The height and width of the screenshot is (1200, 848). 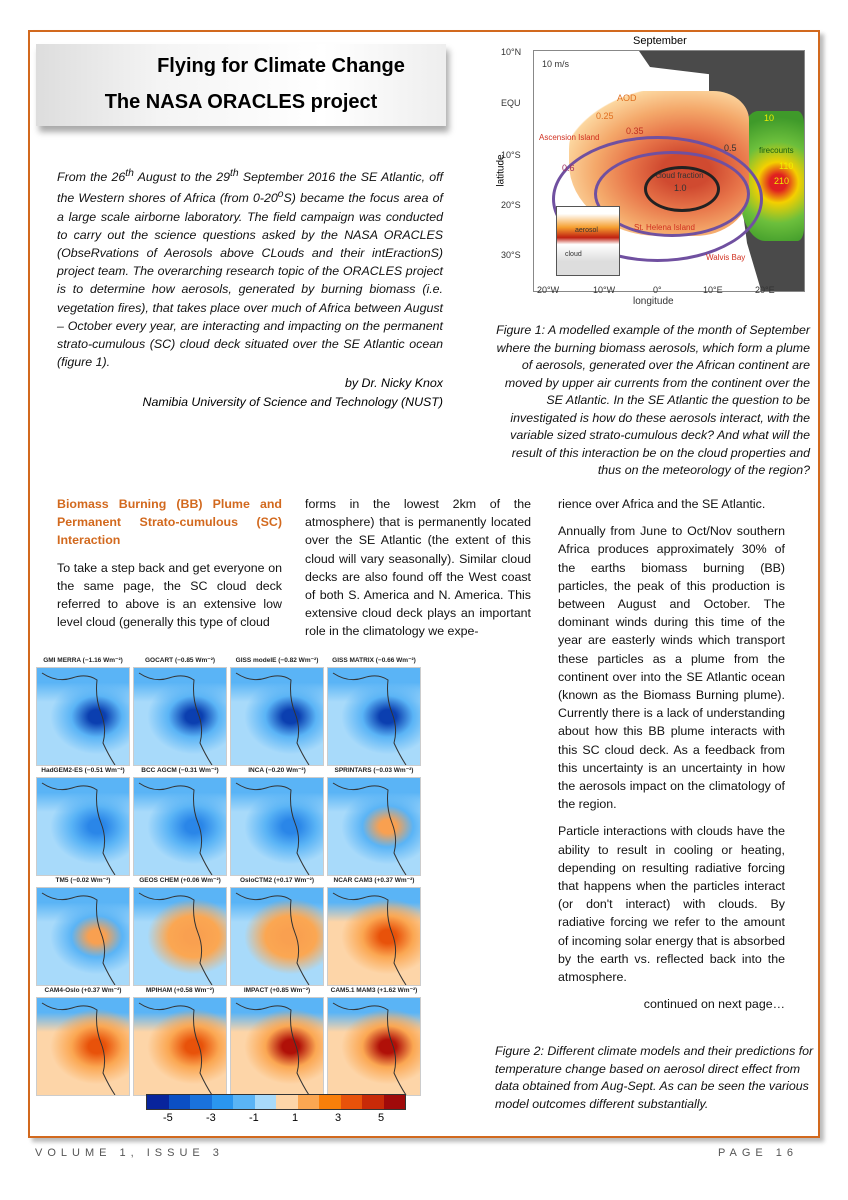 What do you see at coordinates (605, 116) in the screenshot?
I see `label: 0.25` at bounding box center [605, 116].